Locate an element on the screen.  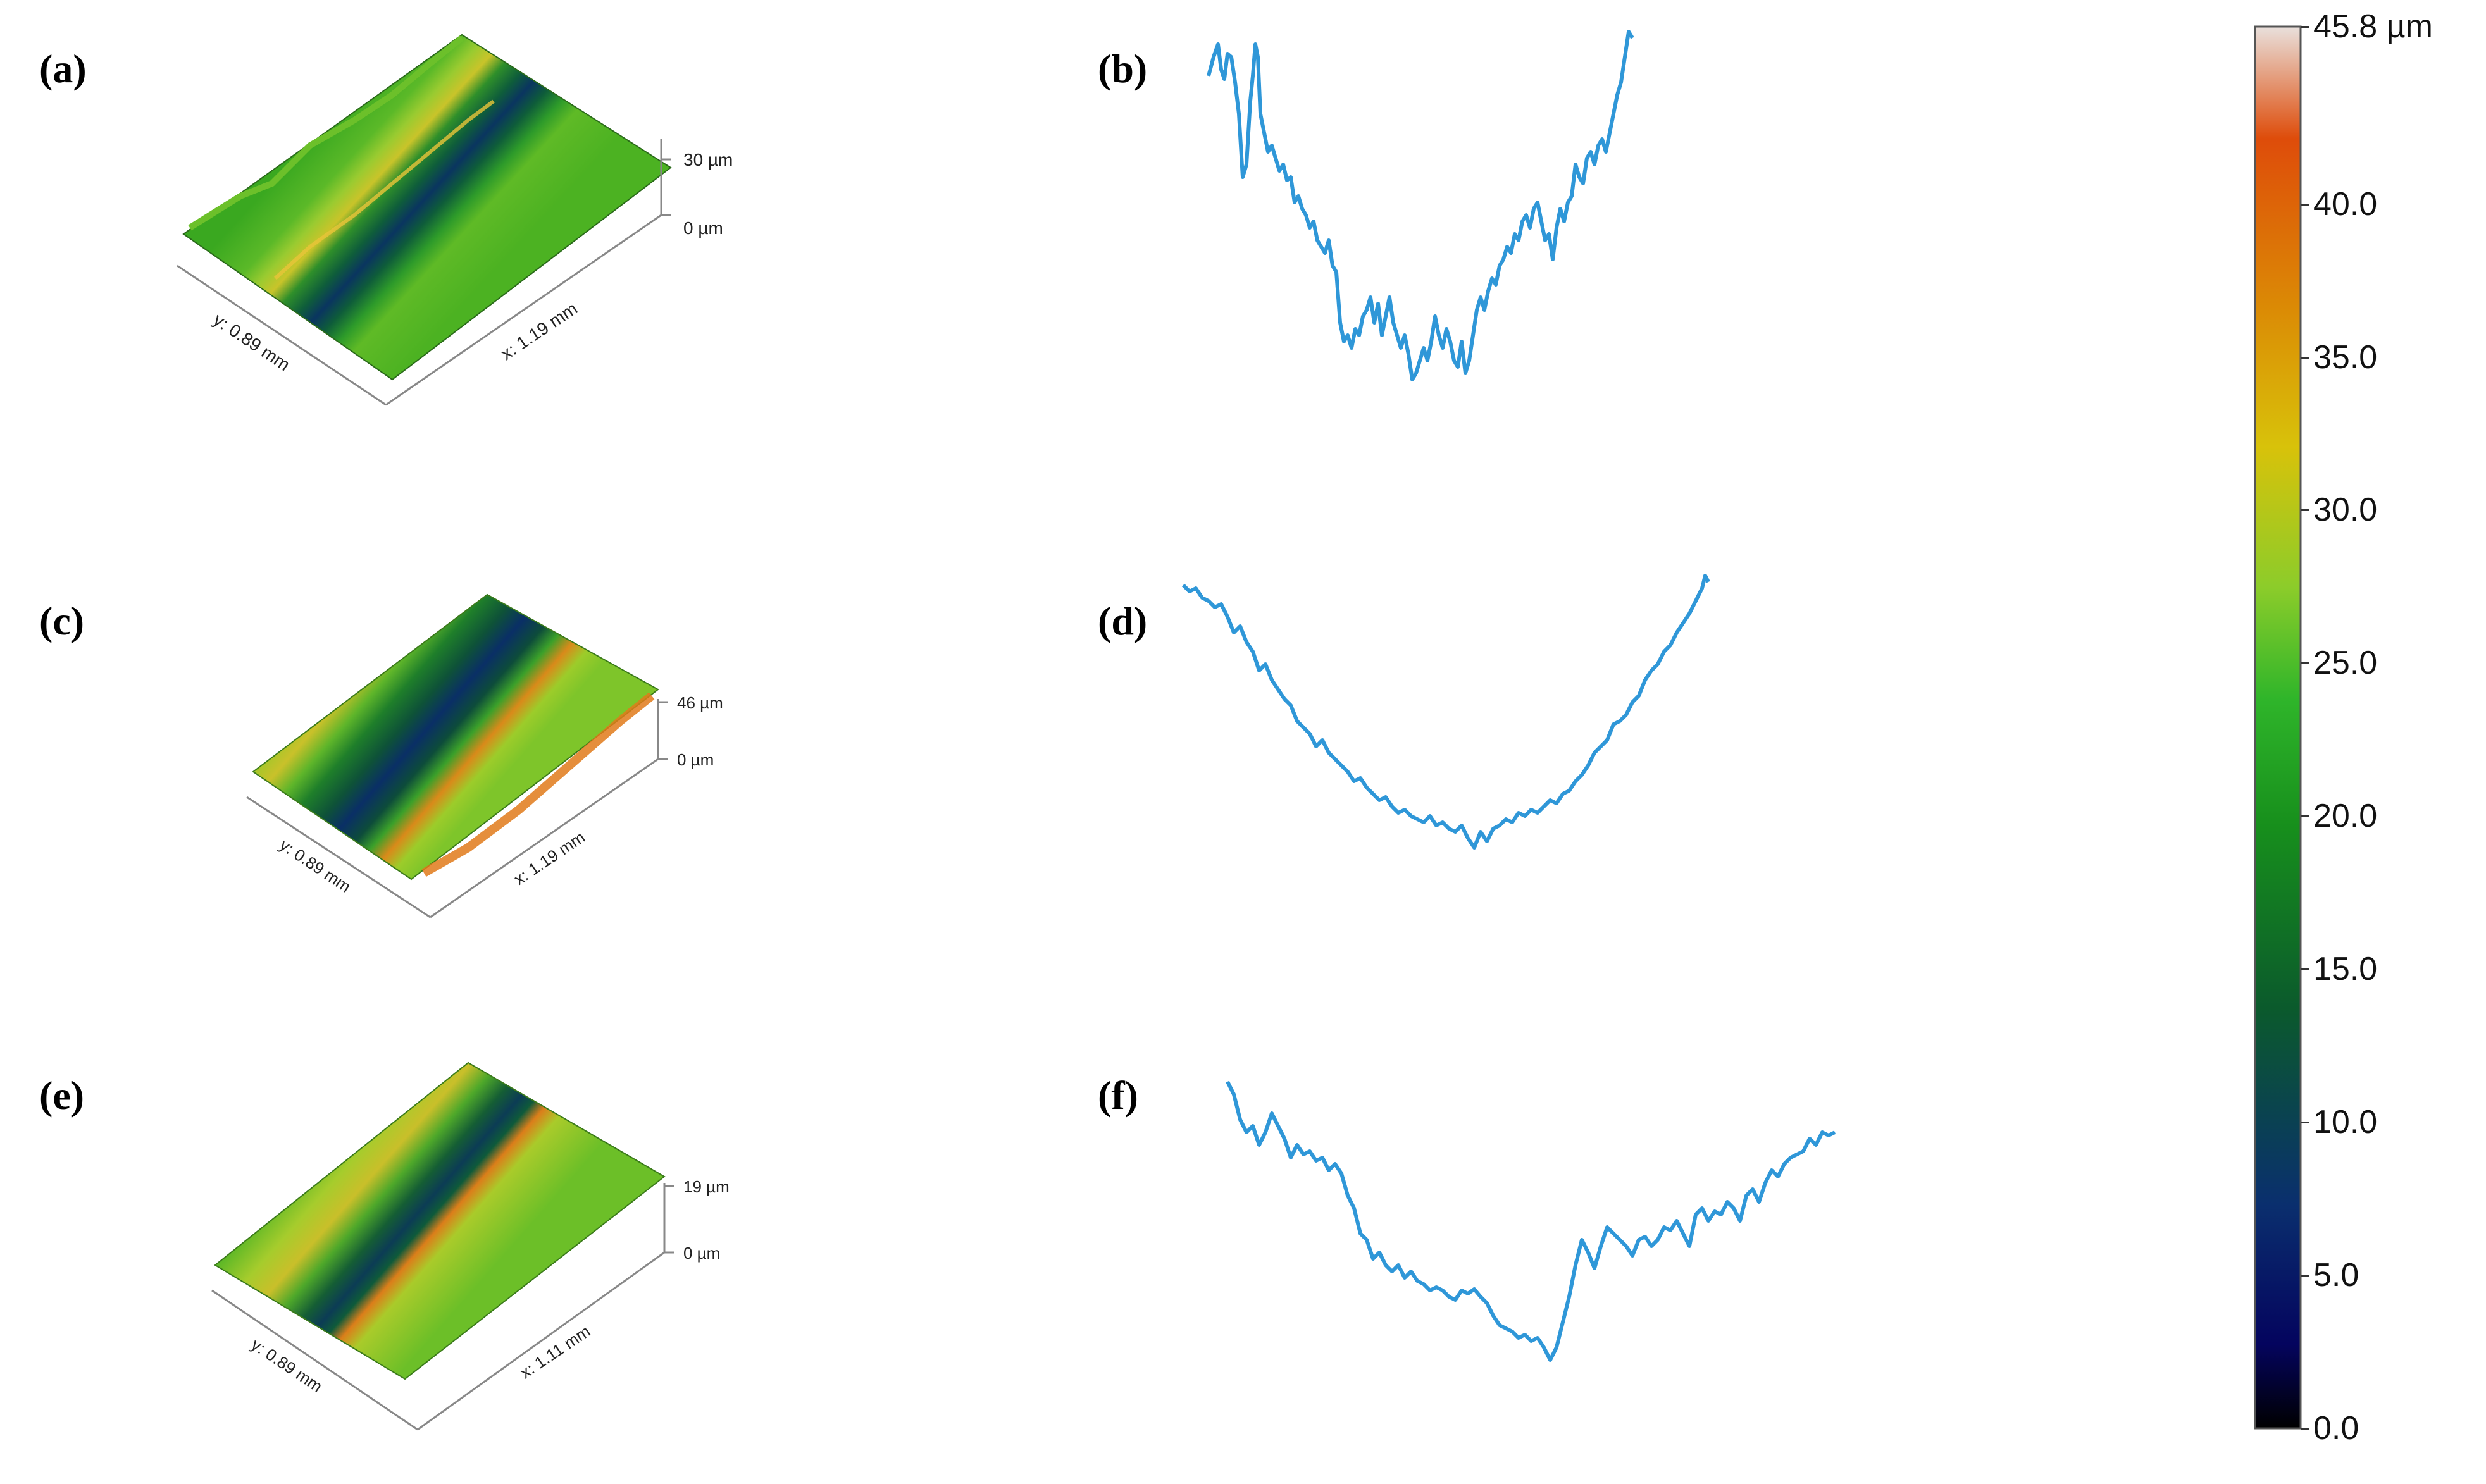
colorbar-tick-label: 25.0 is located at coordinates (2345, 663).